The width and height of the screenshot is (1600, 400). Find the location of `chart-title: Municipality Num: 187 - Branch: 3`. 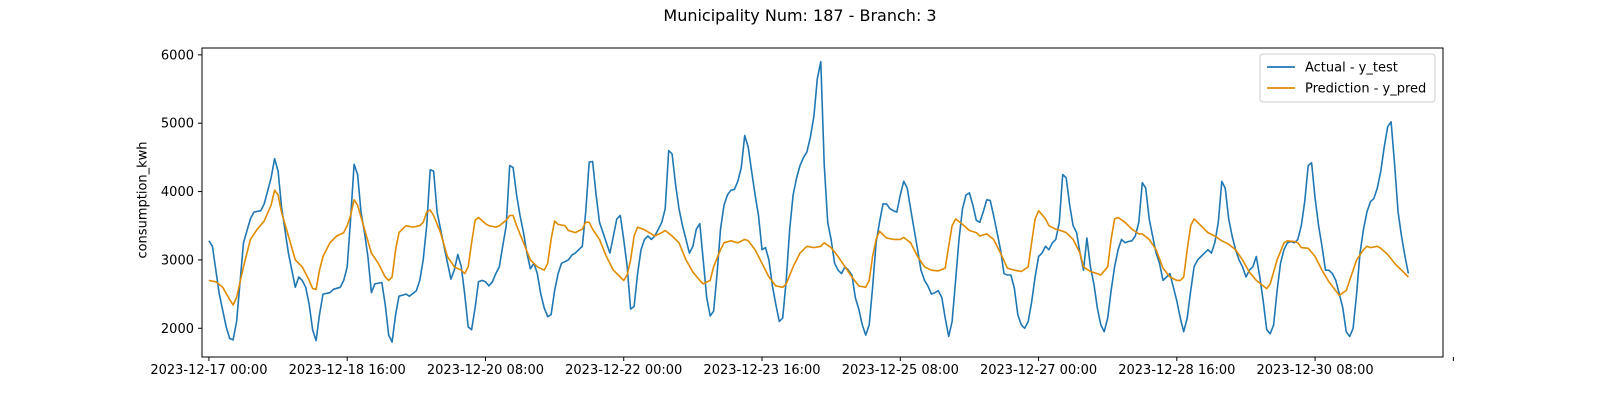

chart-title: Municipality Num: 187 - Branch: 3 is located at coordinates (800, 15).